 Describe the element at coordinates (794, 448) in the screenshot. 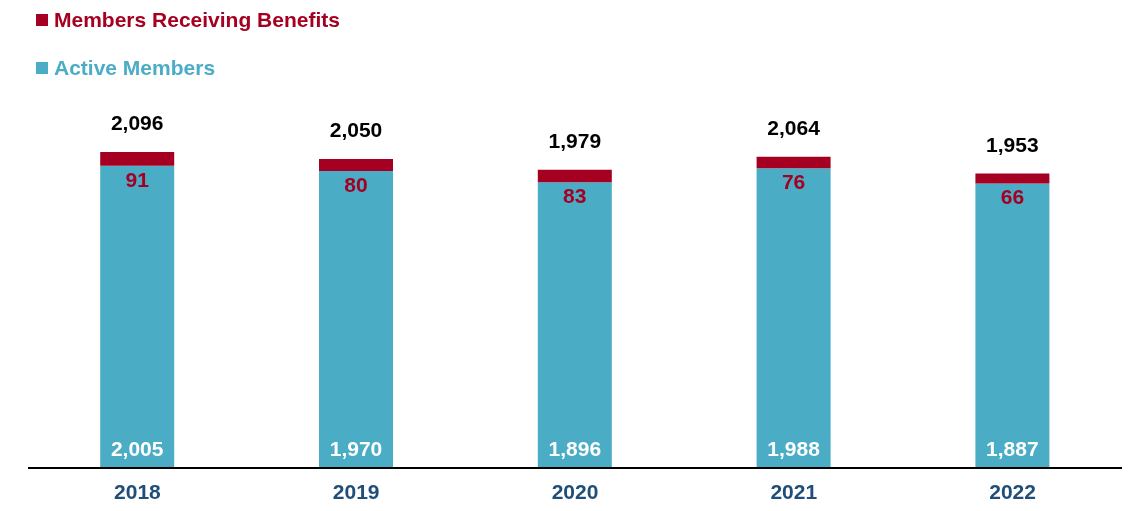

I see `data-label: 1,988` at that location.